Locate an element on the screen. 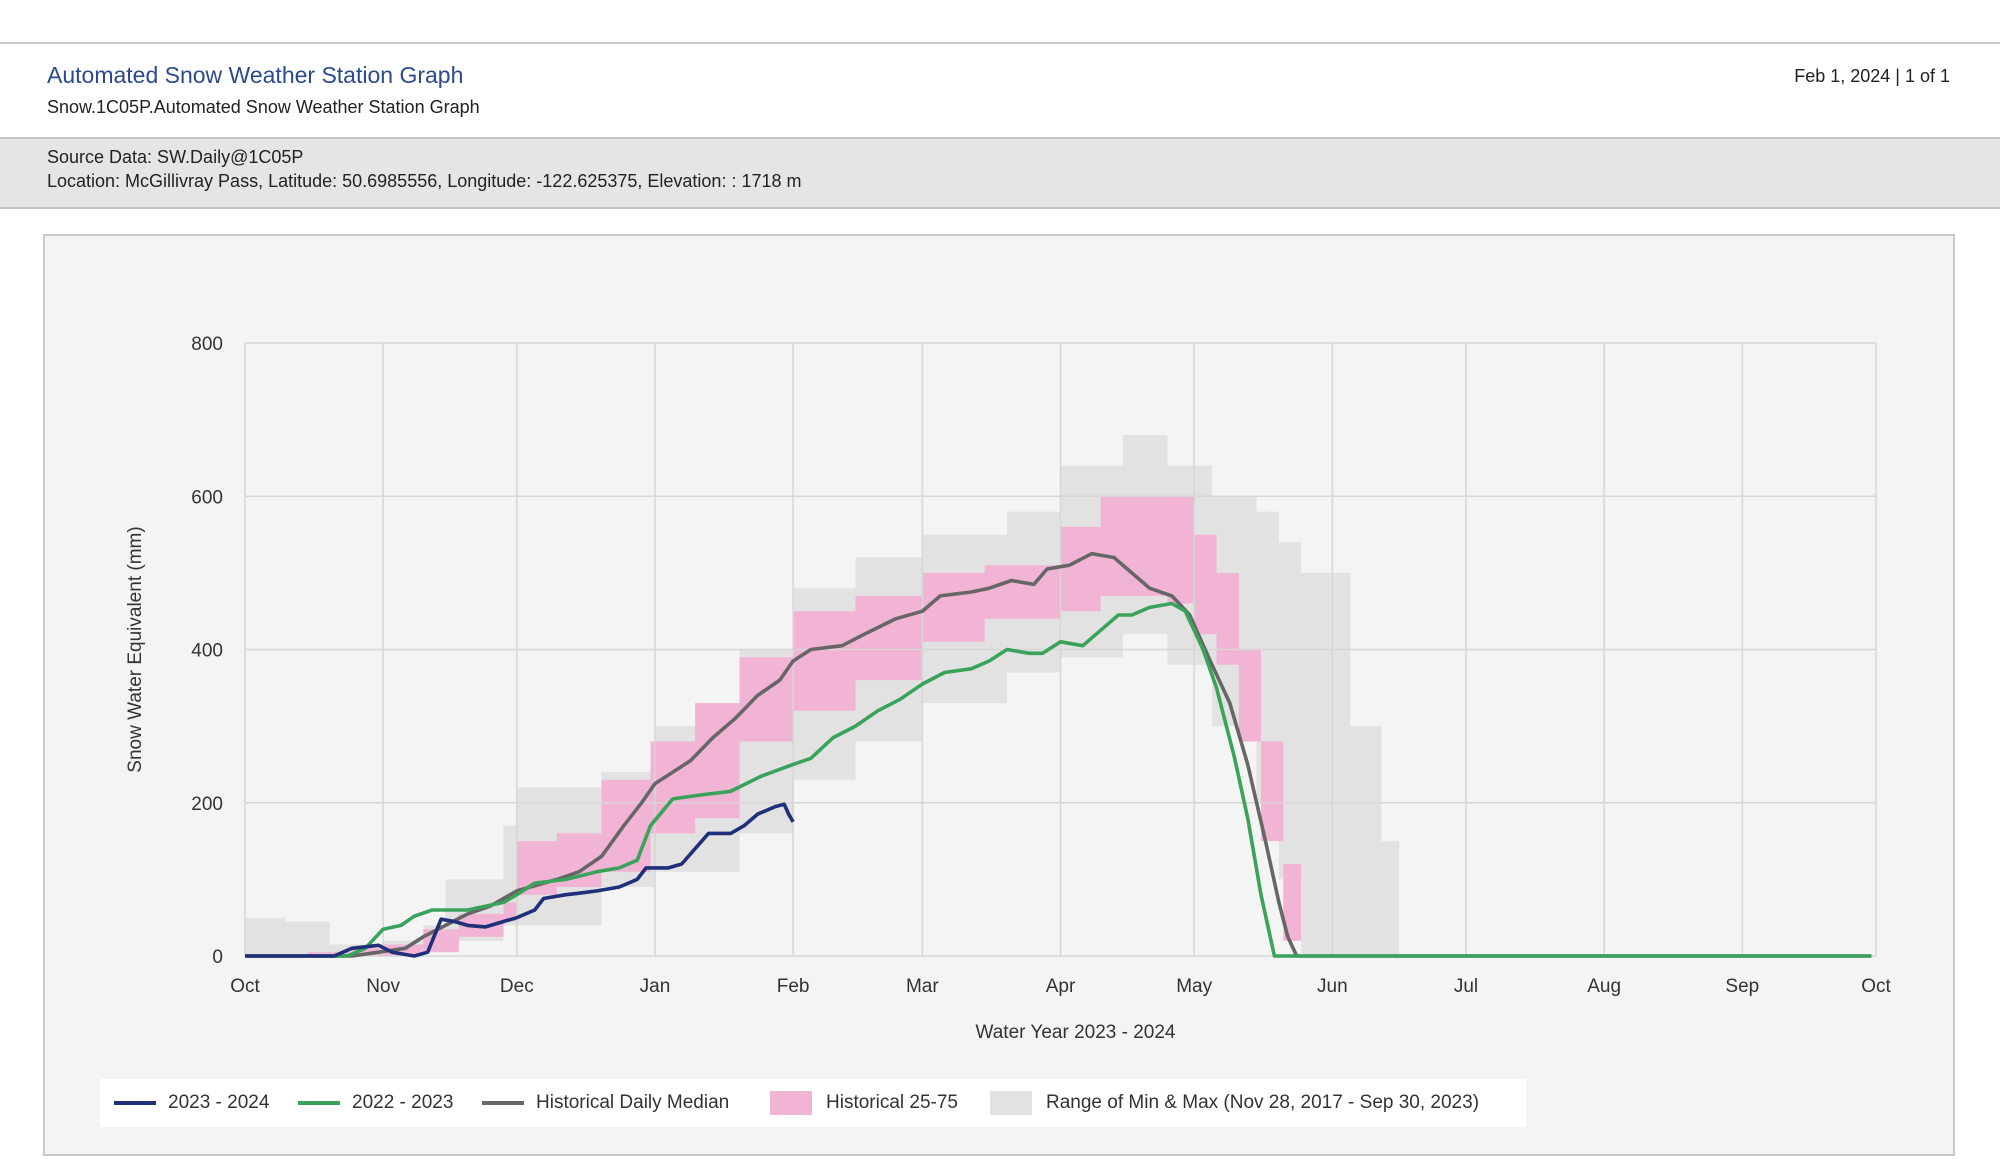 Image resolution: width=2000 pixels, height=1159 pixels. y-axis-label: Snow Water Equivalent (mm) is located at coordinates (135, 649).